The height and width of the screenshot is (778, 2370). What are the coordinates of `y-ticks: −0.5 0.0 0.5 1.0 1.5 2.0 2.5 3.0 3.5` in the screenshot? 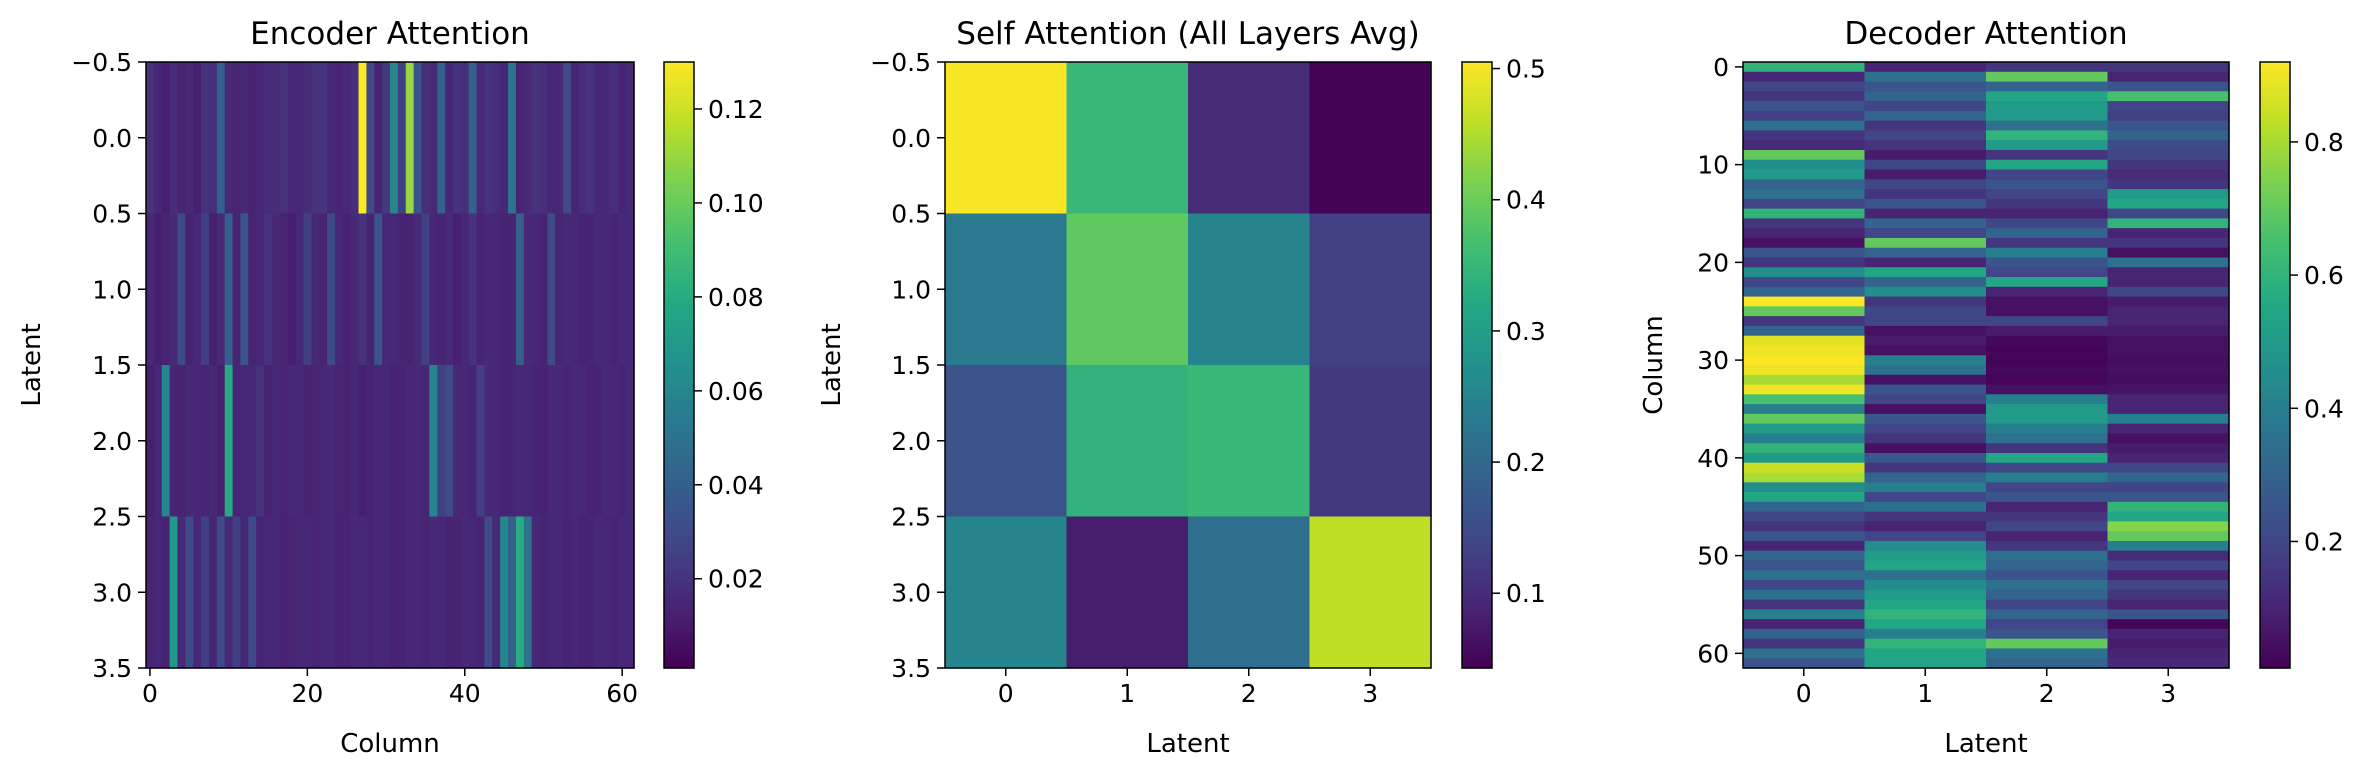 It's located at (907, 365).